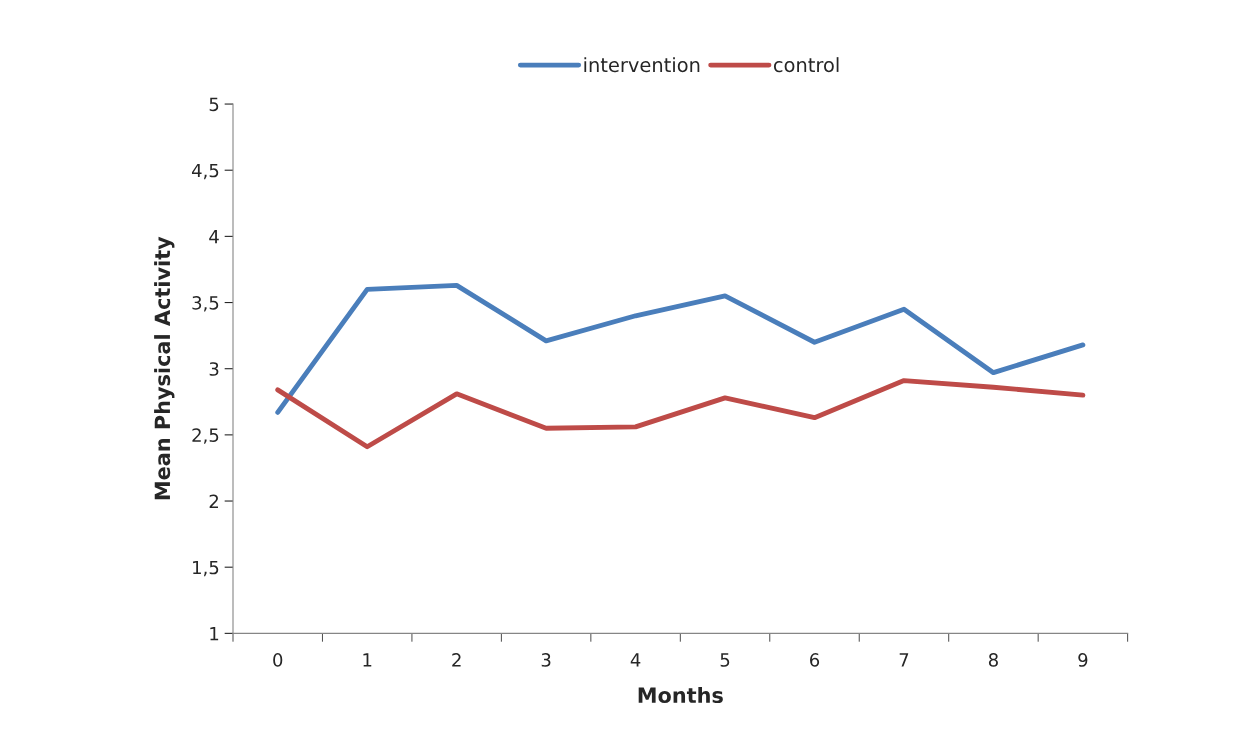 This screenshot has height=754, width=1246. What do you see at coordinates (278, 660) in the screenshot?
I see `x-tick-label: 0` at bounding box center [278, 660].